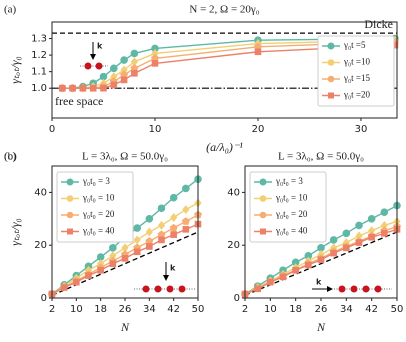 The width and height of the screenshot is (406, 342). I want to click on x-tick-label: 30, so click(361, 129).